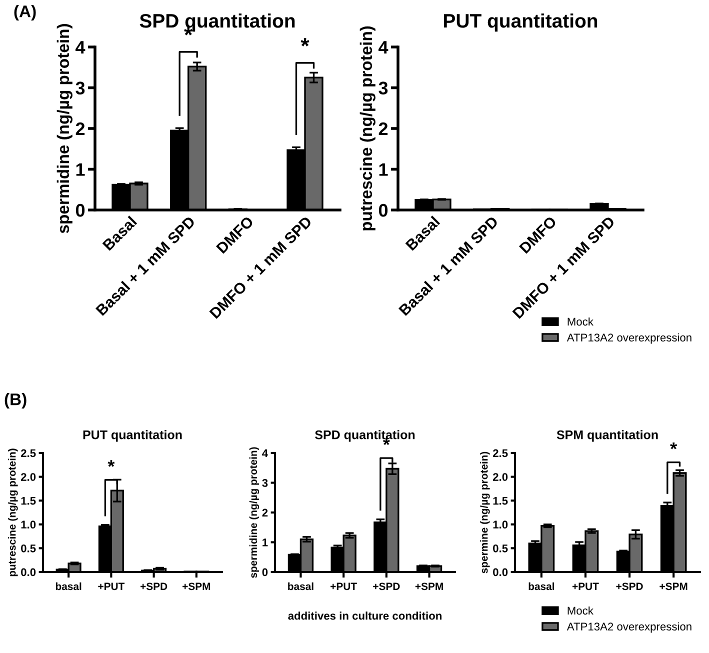 The height and width of the screenshot is (653, 709). I want to click on text: (B), so click(15, 401).